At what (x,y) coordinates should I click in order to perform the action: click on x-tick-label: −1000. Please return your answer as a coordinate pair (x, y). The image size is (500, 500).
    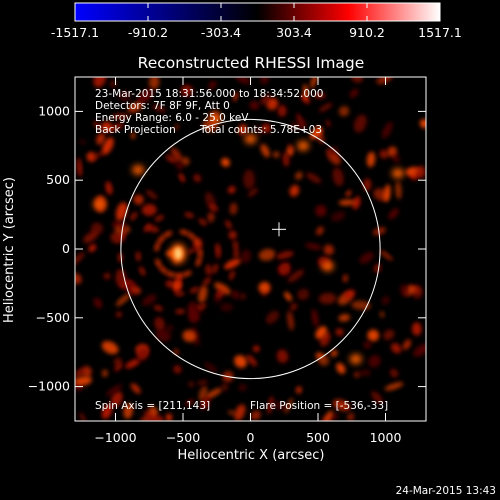
    Looking at the image, I should click on (115, 437).